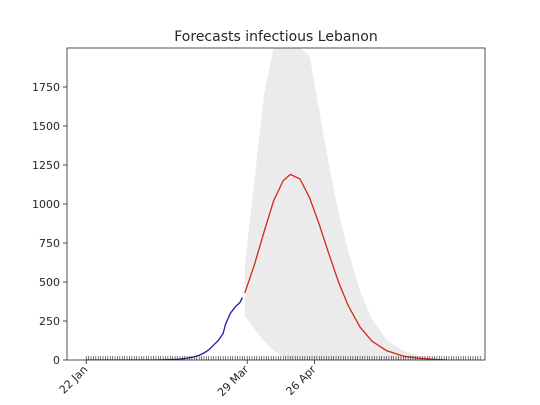  I want to click on x-axis: 22 Jan 29 Mar 26 Apr, so click(269, 378).